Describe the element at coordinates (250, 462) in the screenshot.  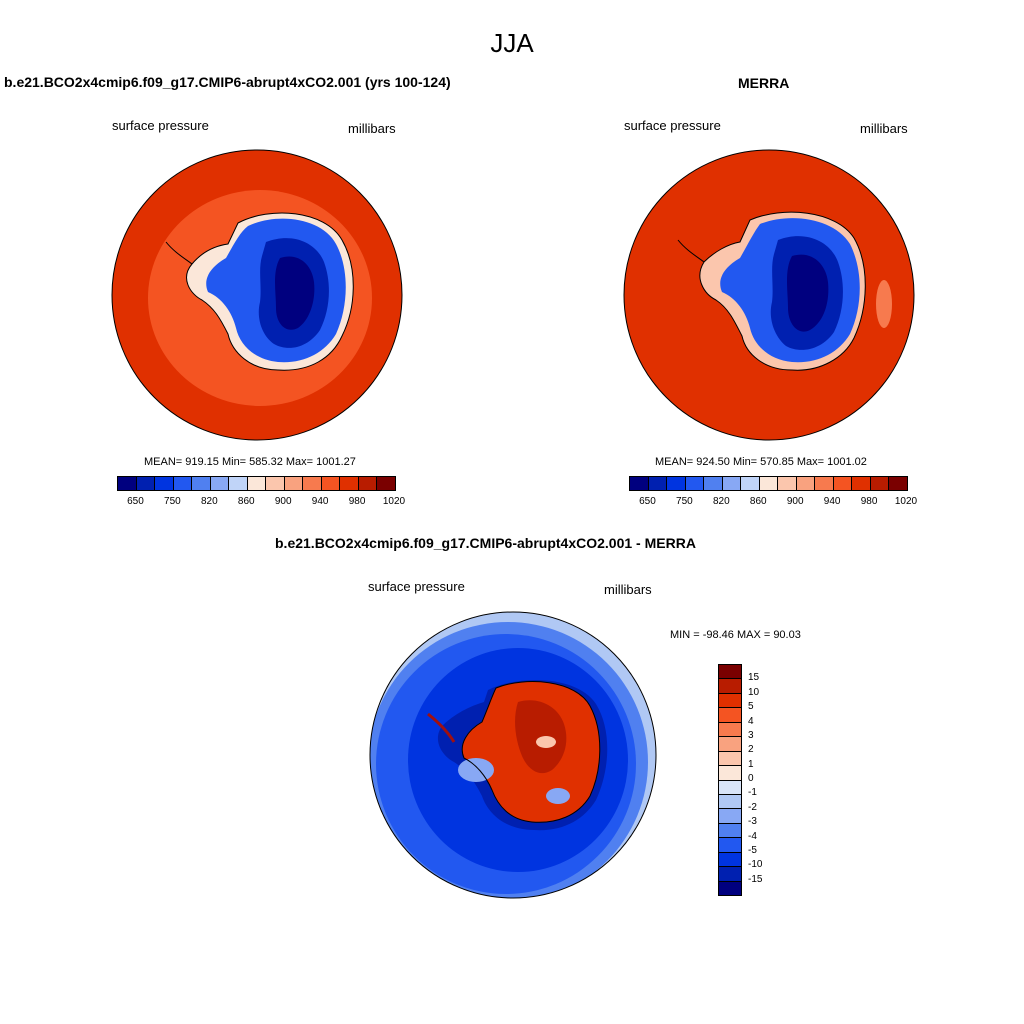
I see `model-stats: MEAN= 919.15 Min= 585.32 Max= 1001.27` at that location.